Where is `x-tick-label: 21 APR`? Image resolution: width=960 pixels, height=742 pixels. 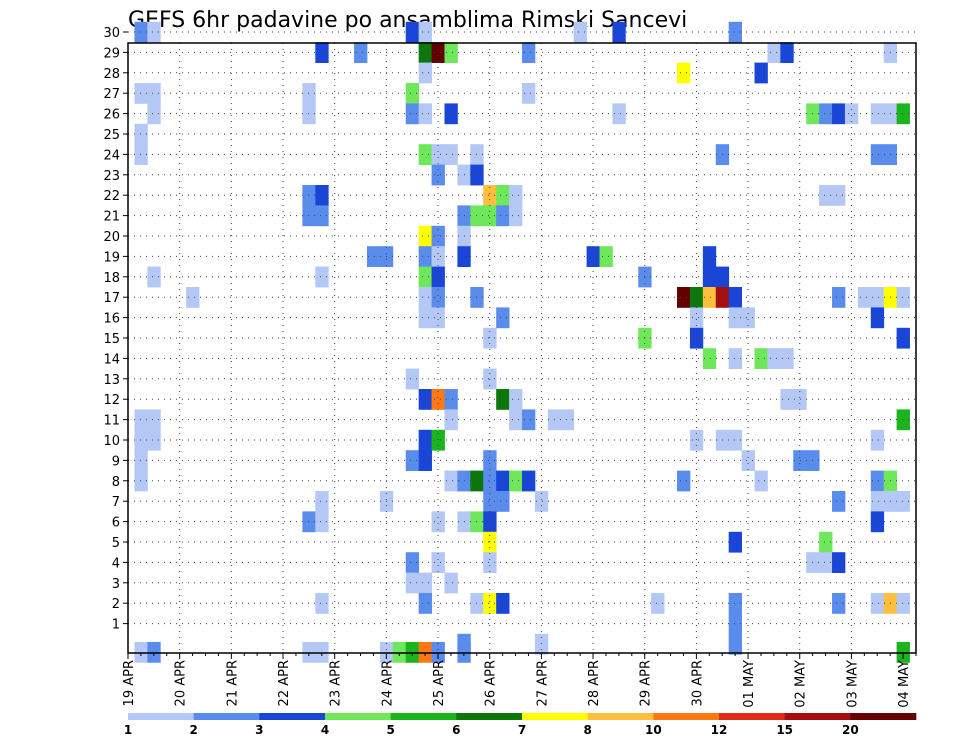 x-tick-label: 21 APR is located at coordinates (232, 683).